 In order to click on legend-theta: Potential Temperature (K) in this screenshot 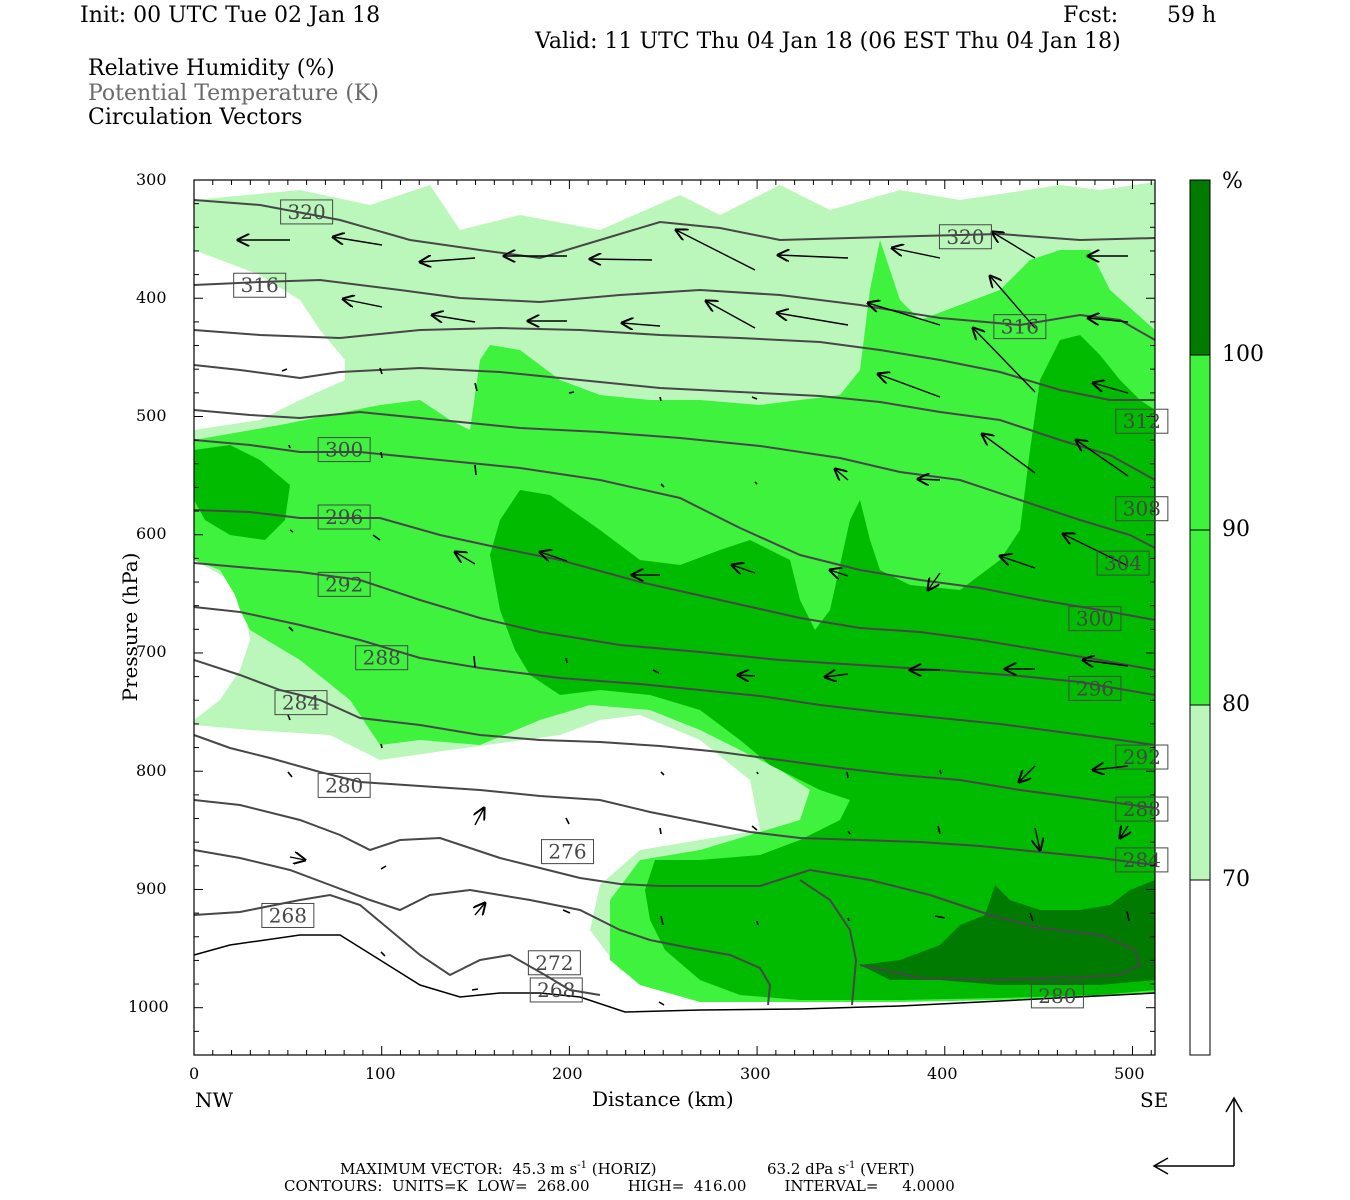, I will do `click(233, 93)`.